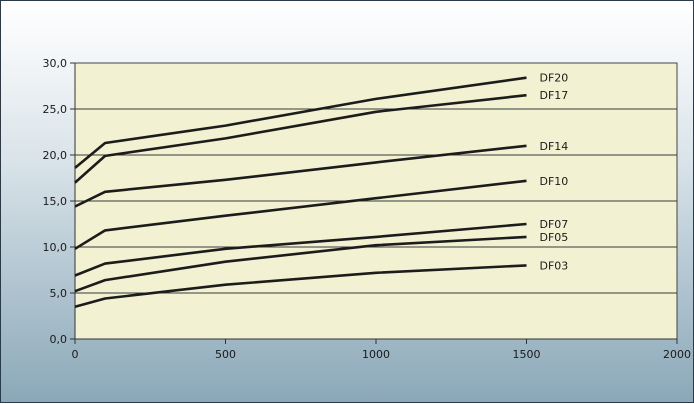 The height and width of the screenshot is (404, 694). What do you see at coordinates (554, 237) in the screenshot?
I see `series-label-df05: DF05` at bounding box center [554, 237].